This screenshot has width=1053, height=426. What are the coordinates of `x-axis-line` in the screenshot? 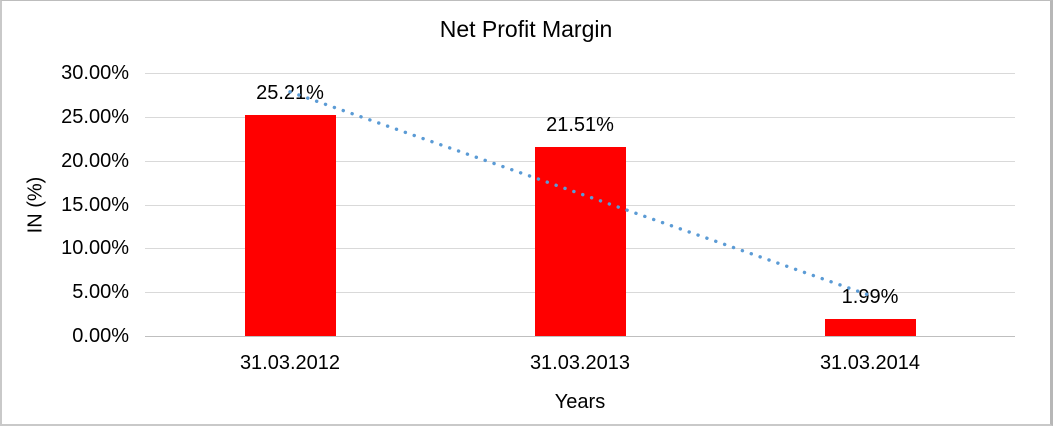 It's located at (580, 336).